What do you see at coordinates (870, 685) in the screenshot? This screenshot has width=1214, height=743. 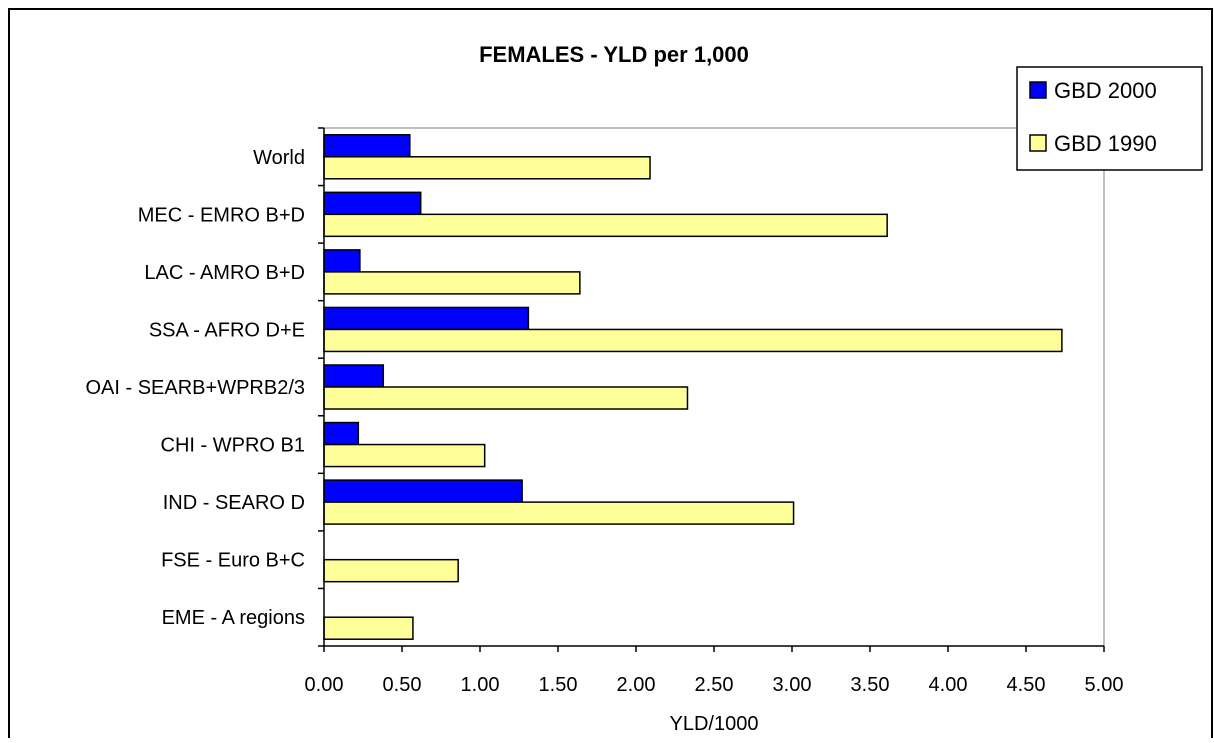 I see `x-tick-label: 3.50` at bounding box center [870, 685].